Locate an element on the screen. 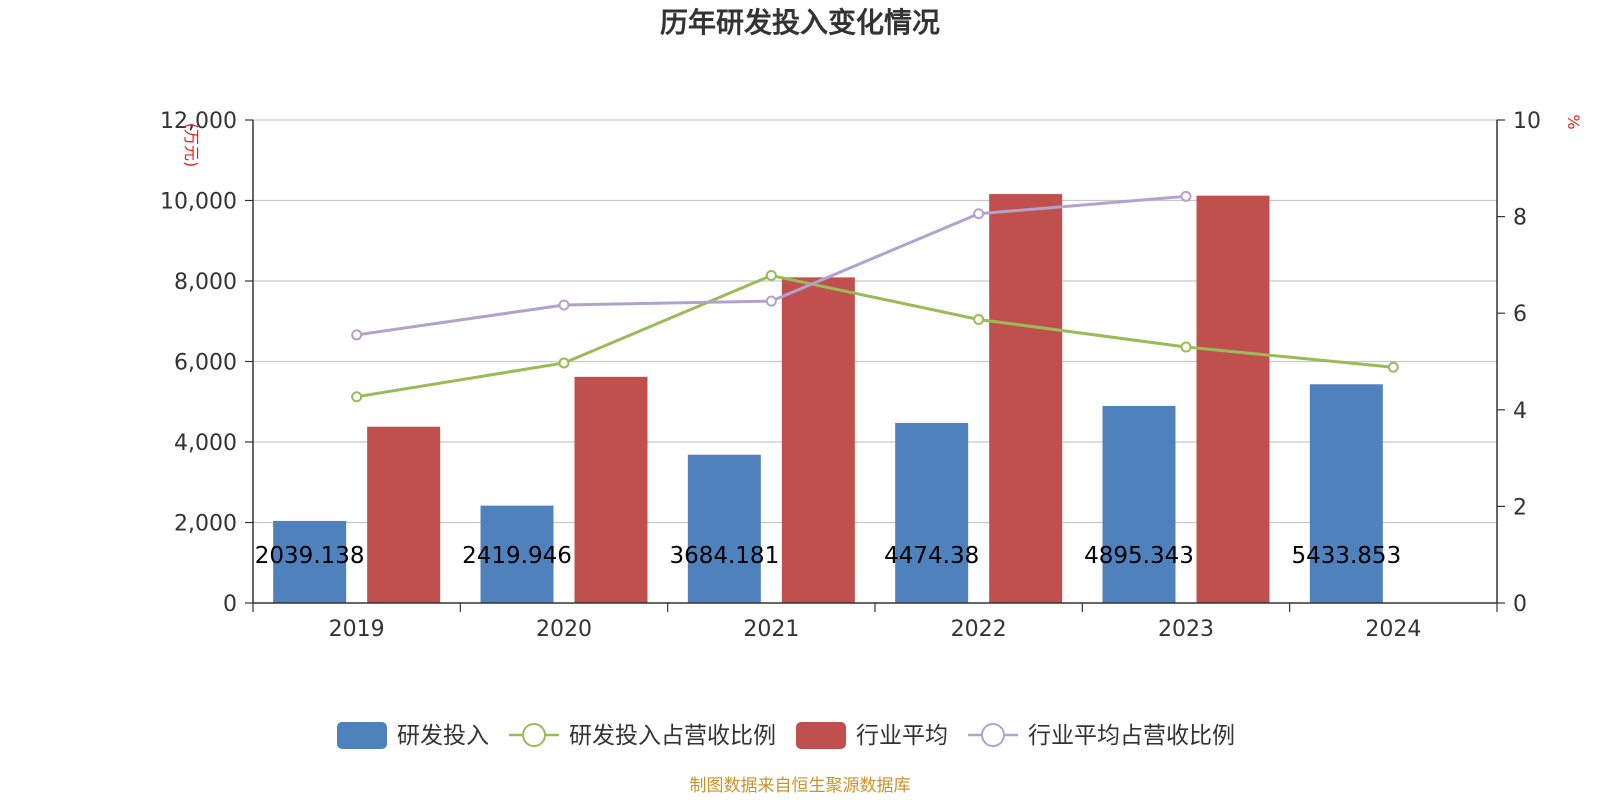  data-label: 5433.853 is located at coordinates (1346, 556).